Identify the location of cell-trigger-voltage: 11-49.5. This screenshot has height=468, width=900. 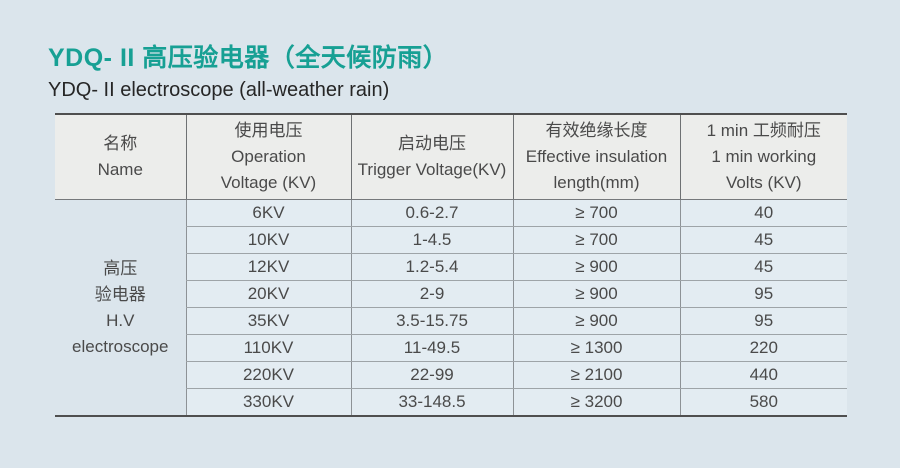
(431, 348).